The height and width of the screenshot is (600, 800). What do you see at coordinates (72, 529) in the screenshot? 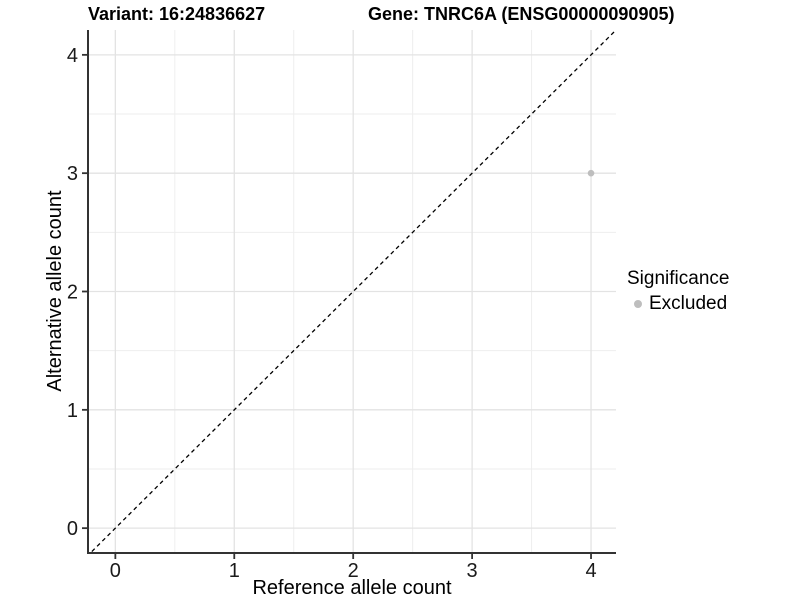
I see `y-tick-label: 0` at bounding box center [72, 529].